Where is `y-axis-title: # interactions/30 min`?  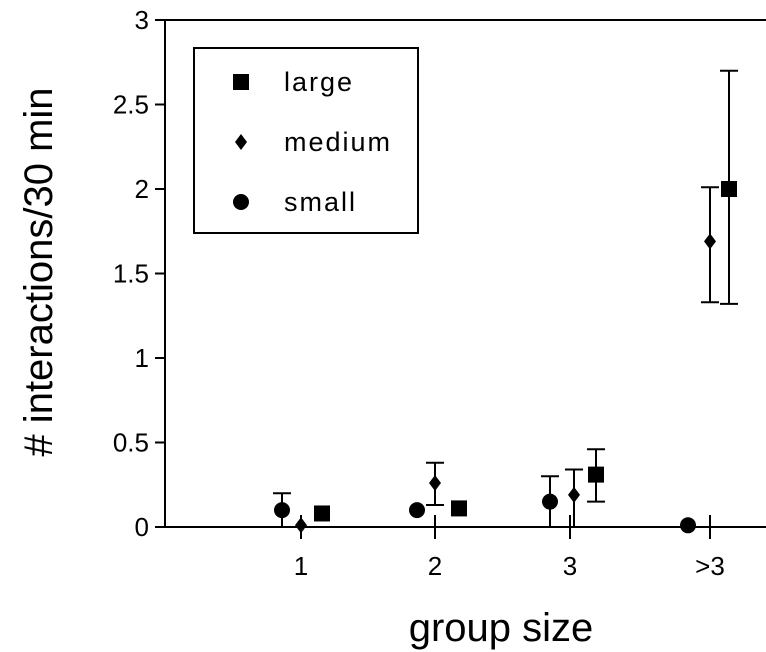
y-axis-title: # interactions/30 min is located at coordinates (39, 271).